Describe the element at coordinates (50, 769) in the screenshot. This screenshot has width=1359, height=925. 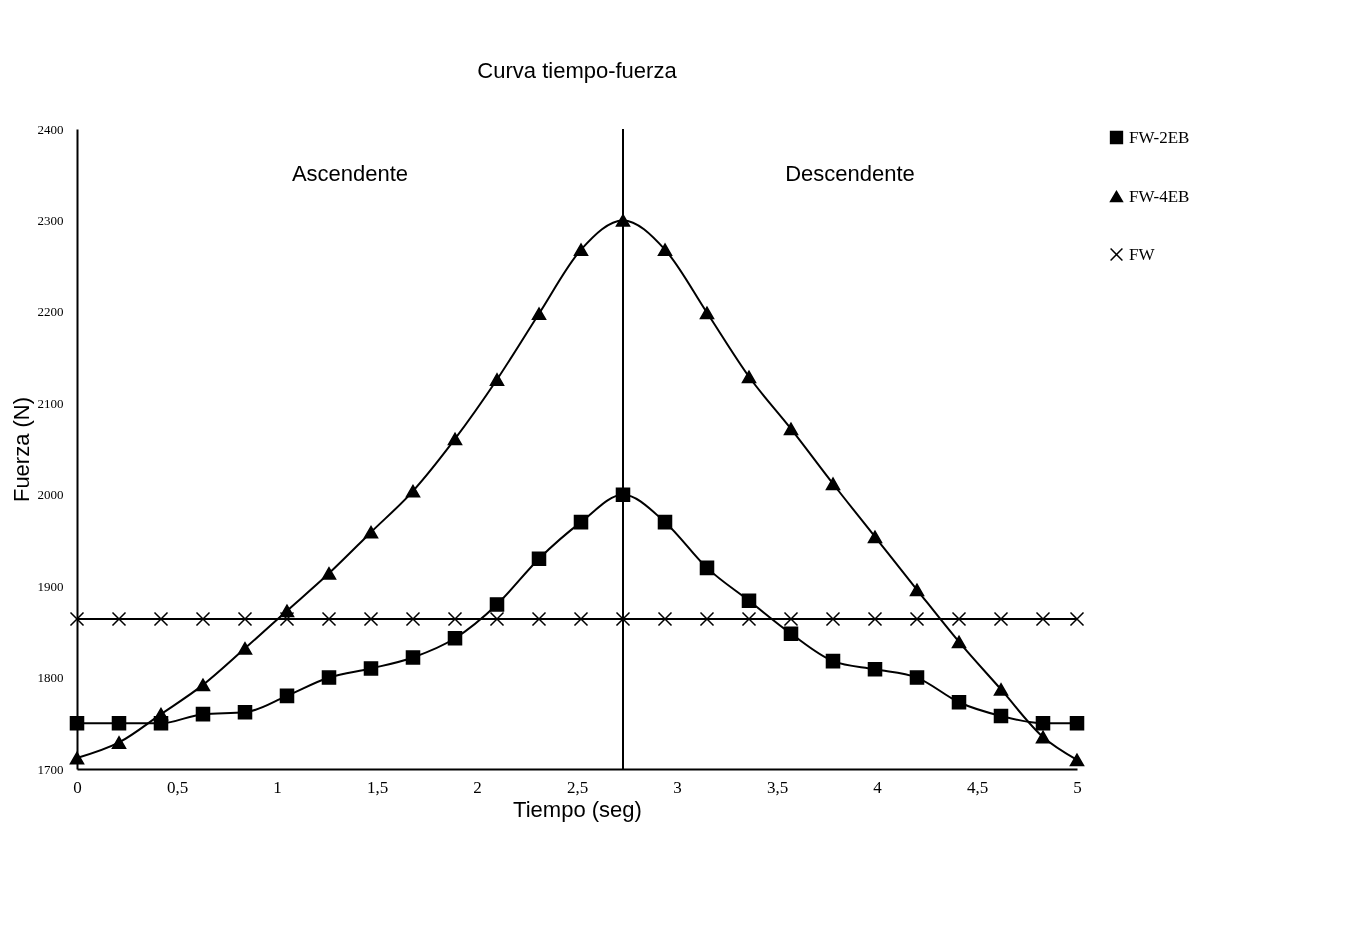
I see `y-tick-label: 1700` at that location.